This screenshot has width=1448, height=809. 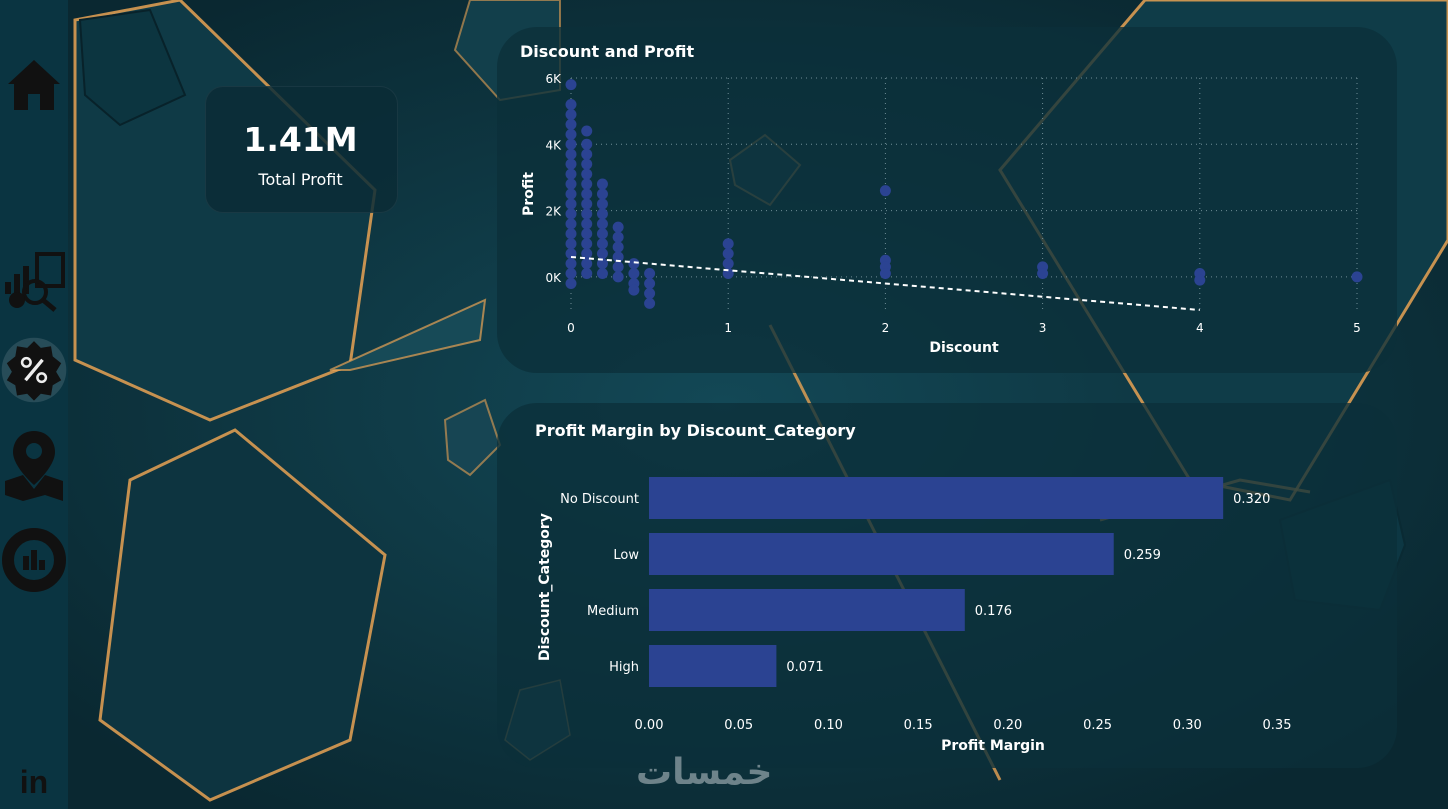 What do you see at coordinates (993, 611) in the screenshot?
I see `data-label: 0.176` at bounding box center [993, 611].